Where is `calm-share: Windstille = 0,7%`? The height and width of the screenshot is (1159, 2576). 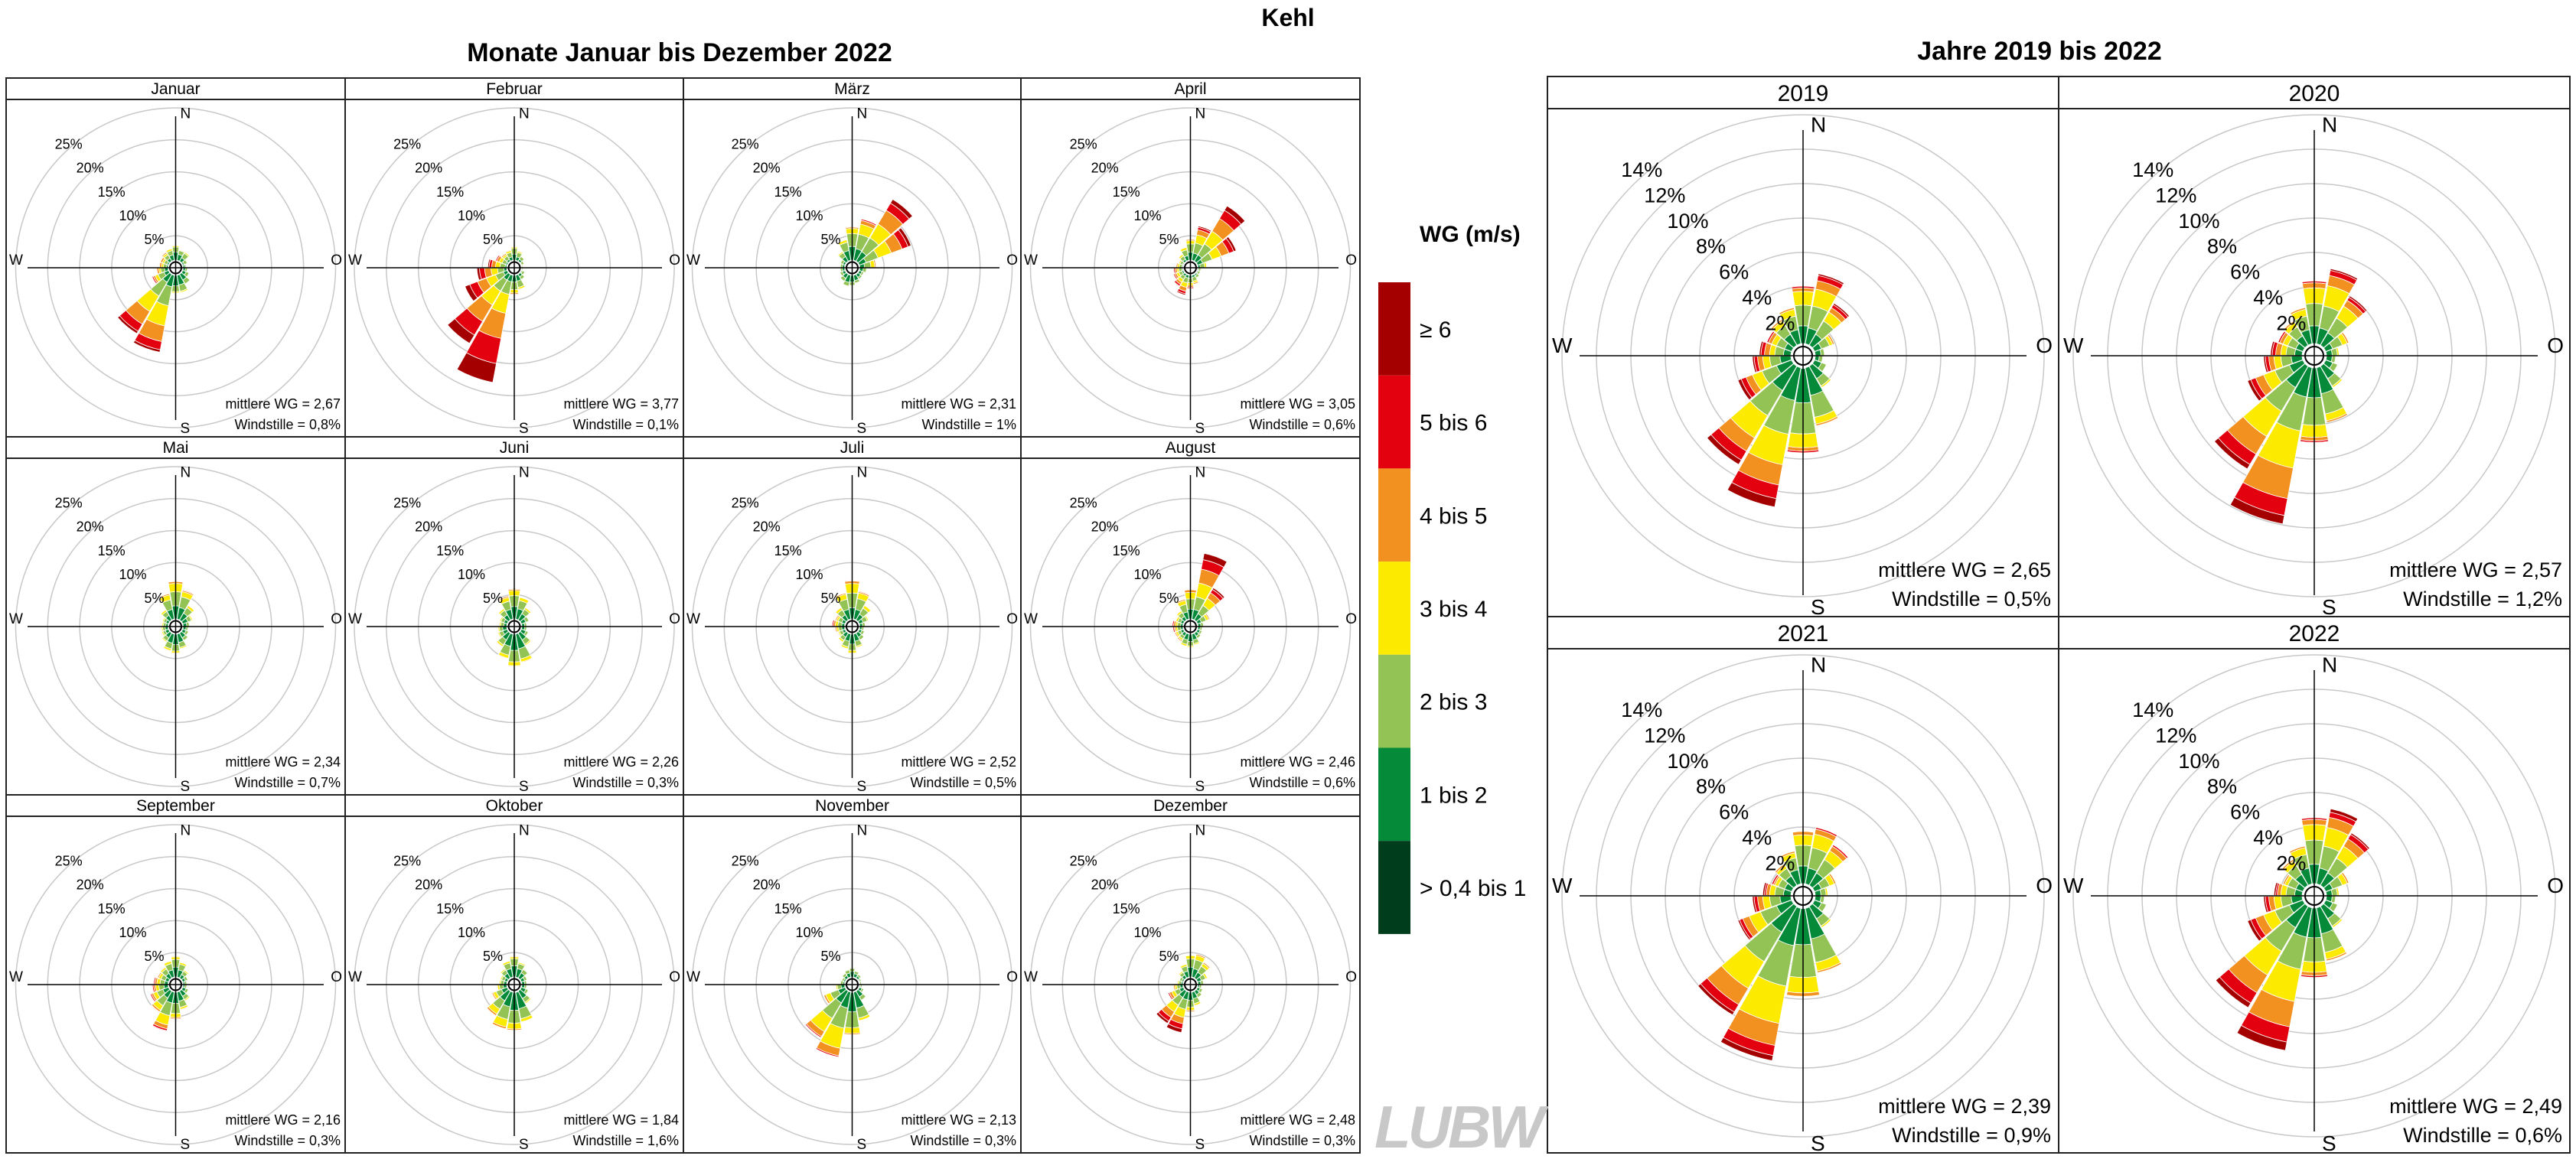
calm-share: Windstille = 0,7% is located at coordinates (287, 782).